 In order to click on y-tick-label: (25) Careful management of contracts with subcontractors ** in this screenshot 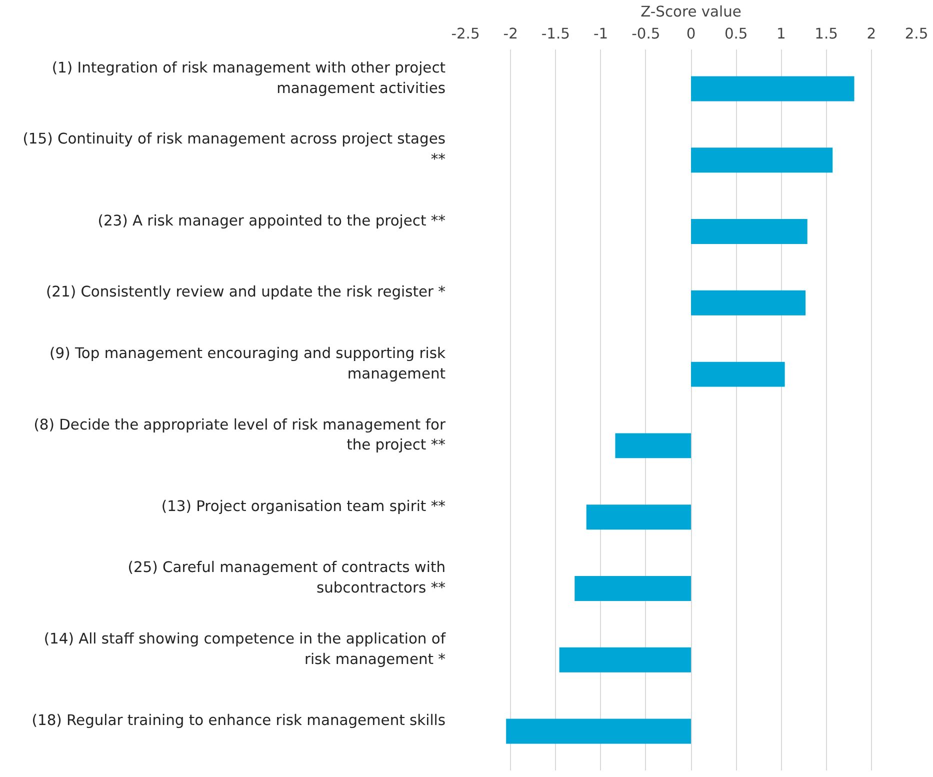, I will do `click(287, 577)`.